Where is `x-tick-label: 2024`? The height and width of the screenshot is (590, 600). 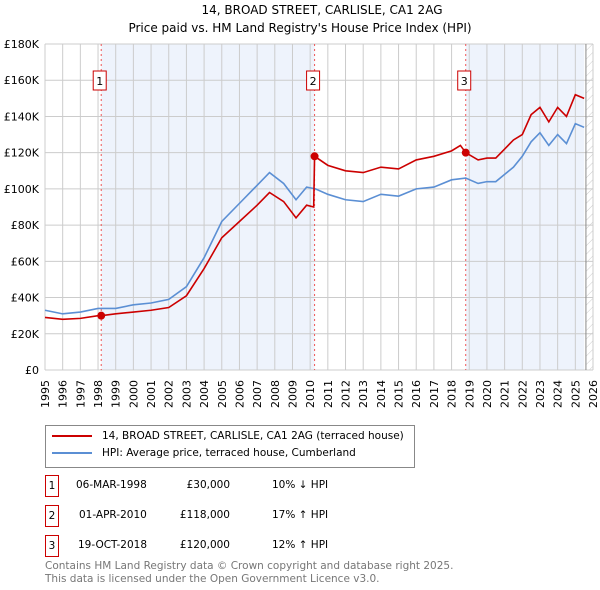
x-tick-label: 2024 is located at coordinates (558, 394).